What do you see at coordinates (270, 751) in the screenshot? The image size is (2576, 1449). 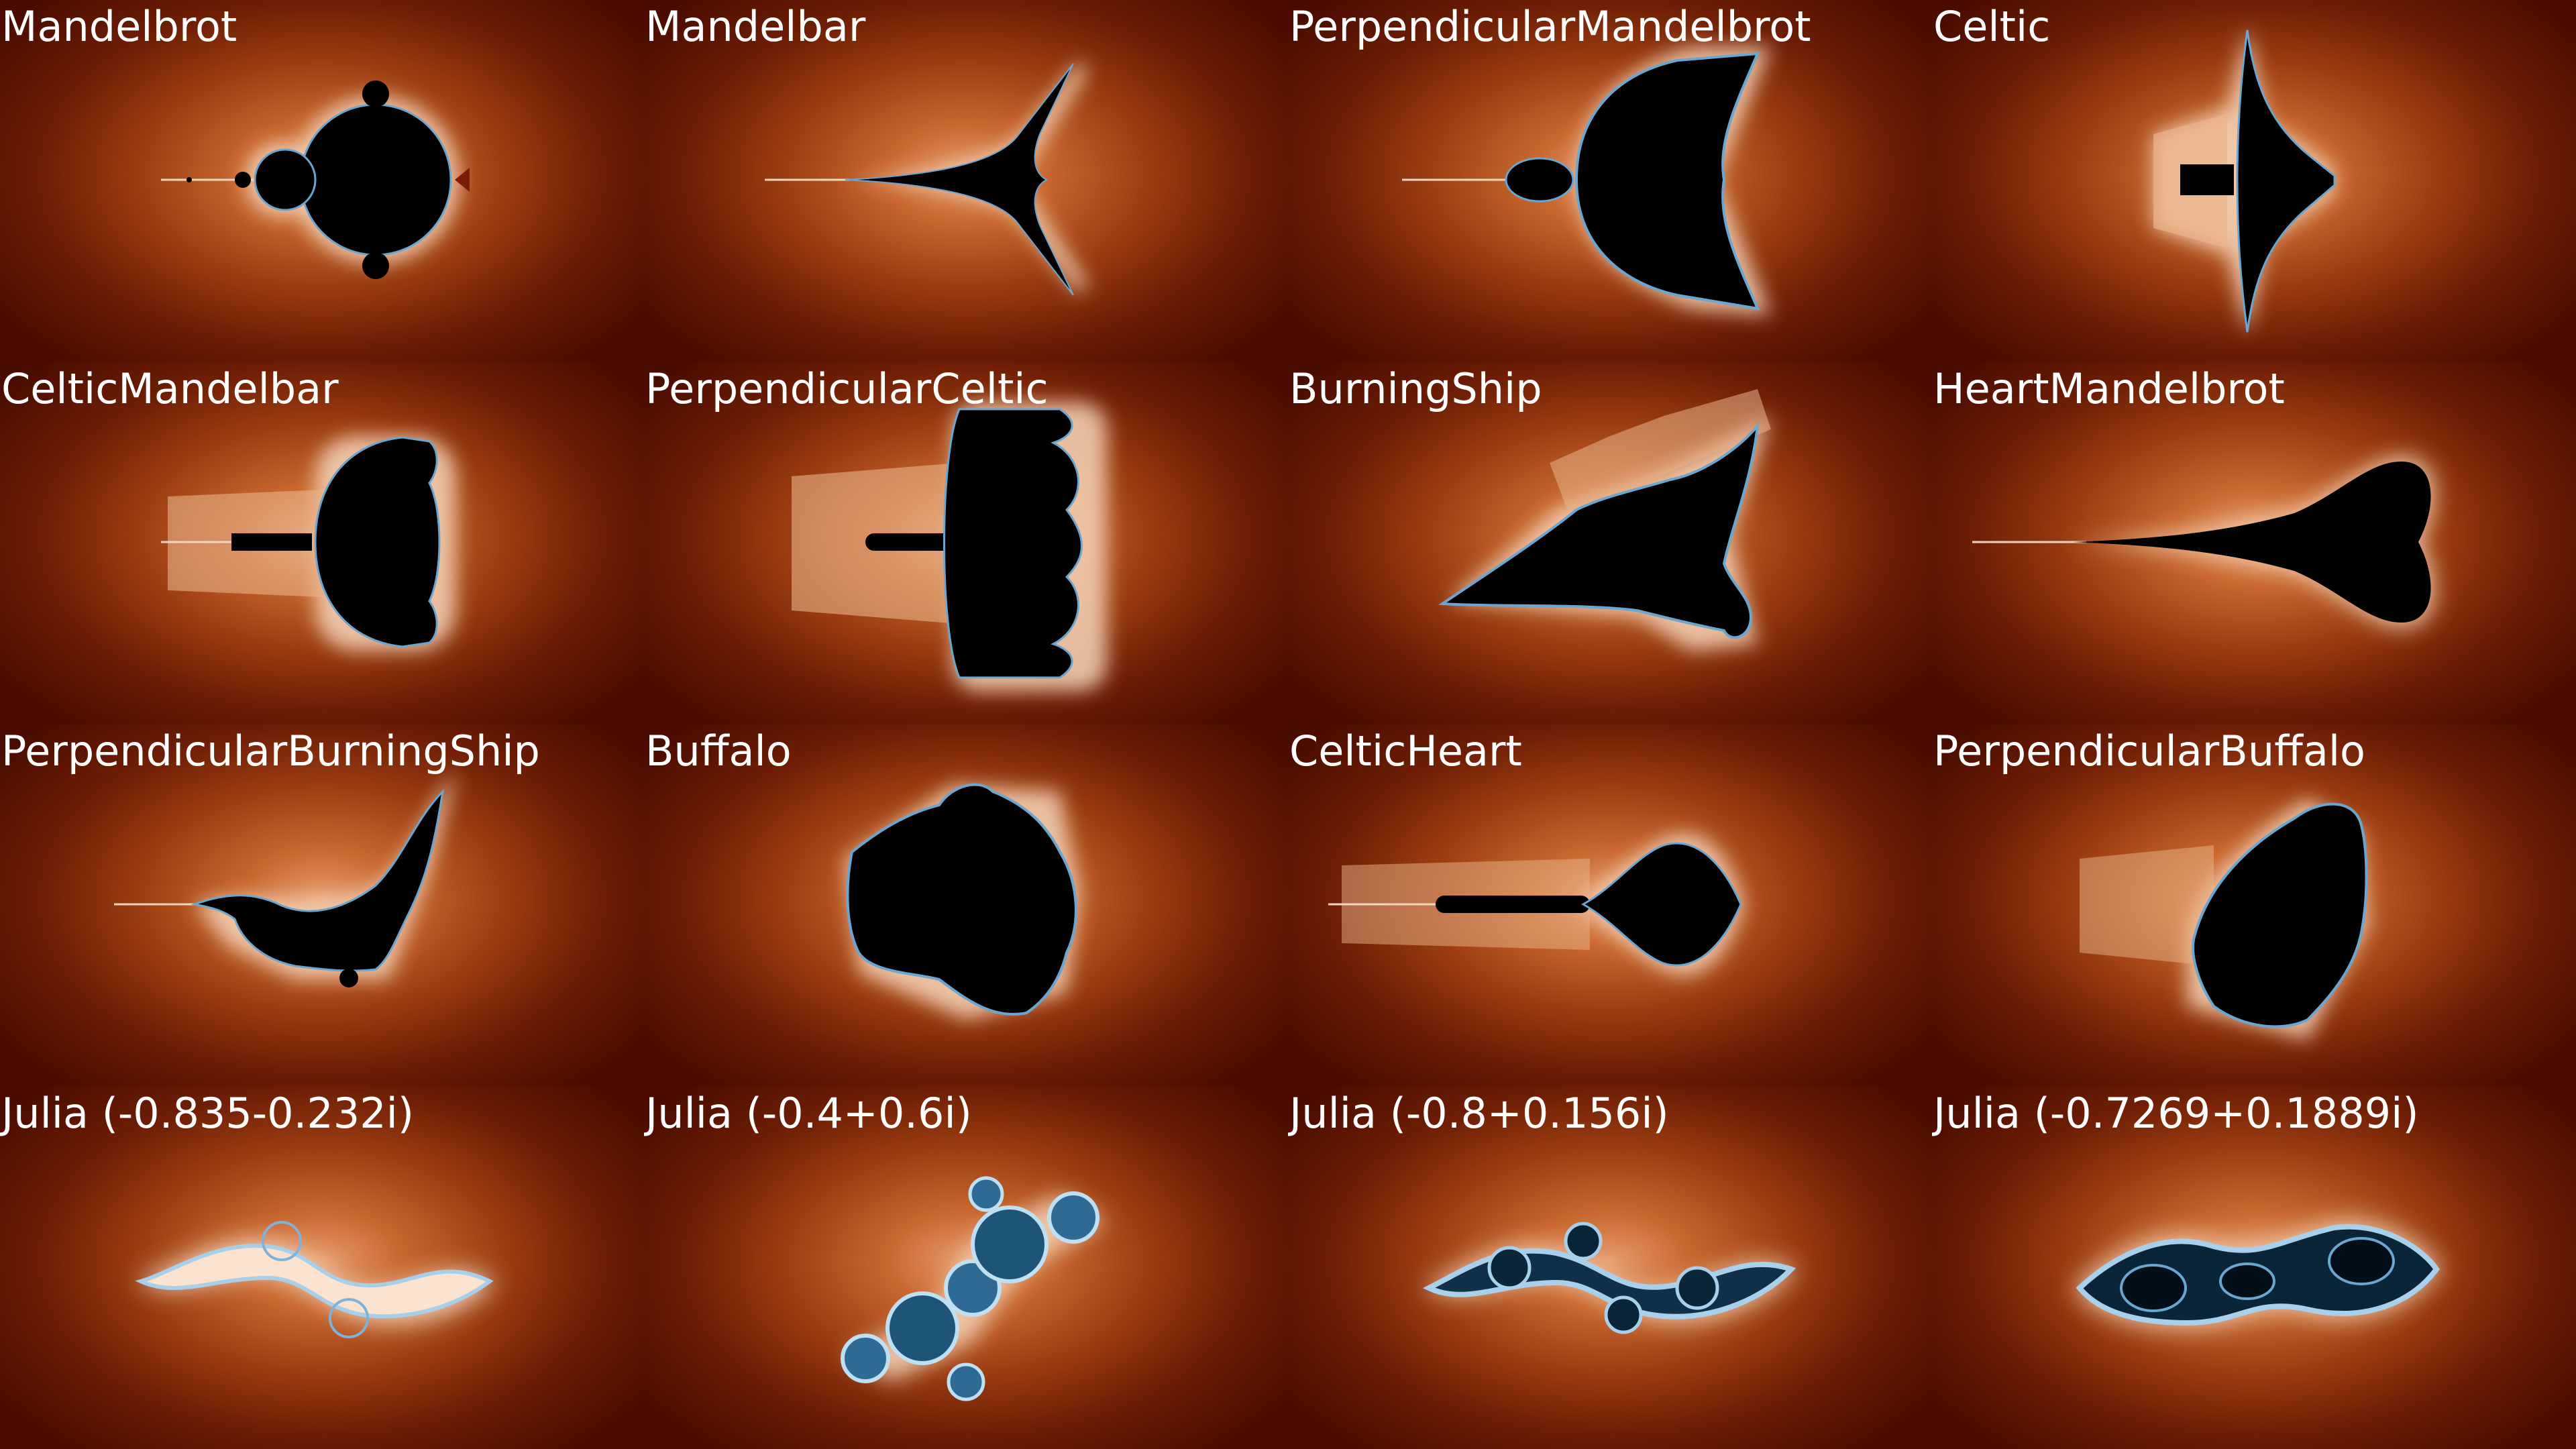 I see `panel-title: PerpendicularBurningShip` at bounding box center [270, 751].